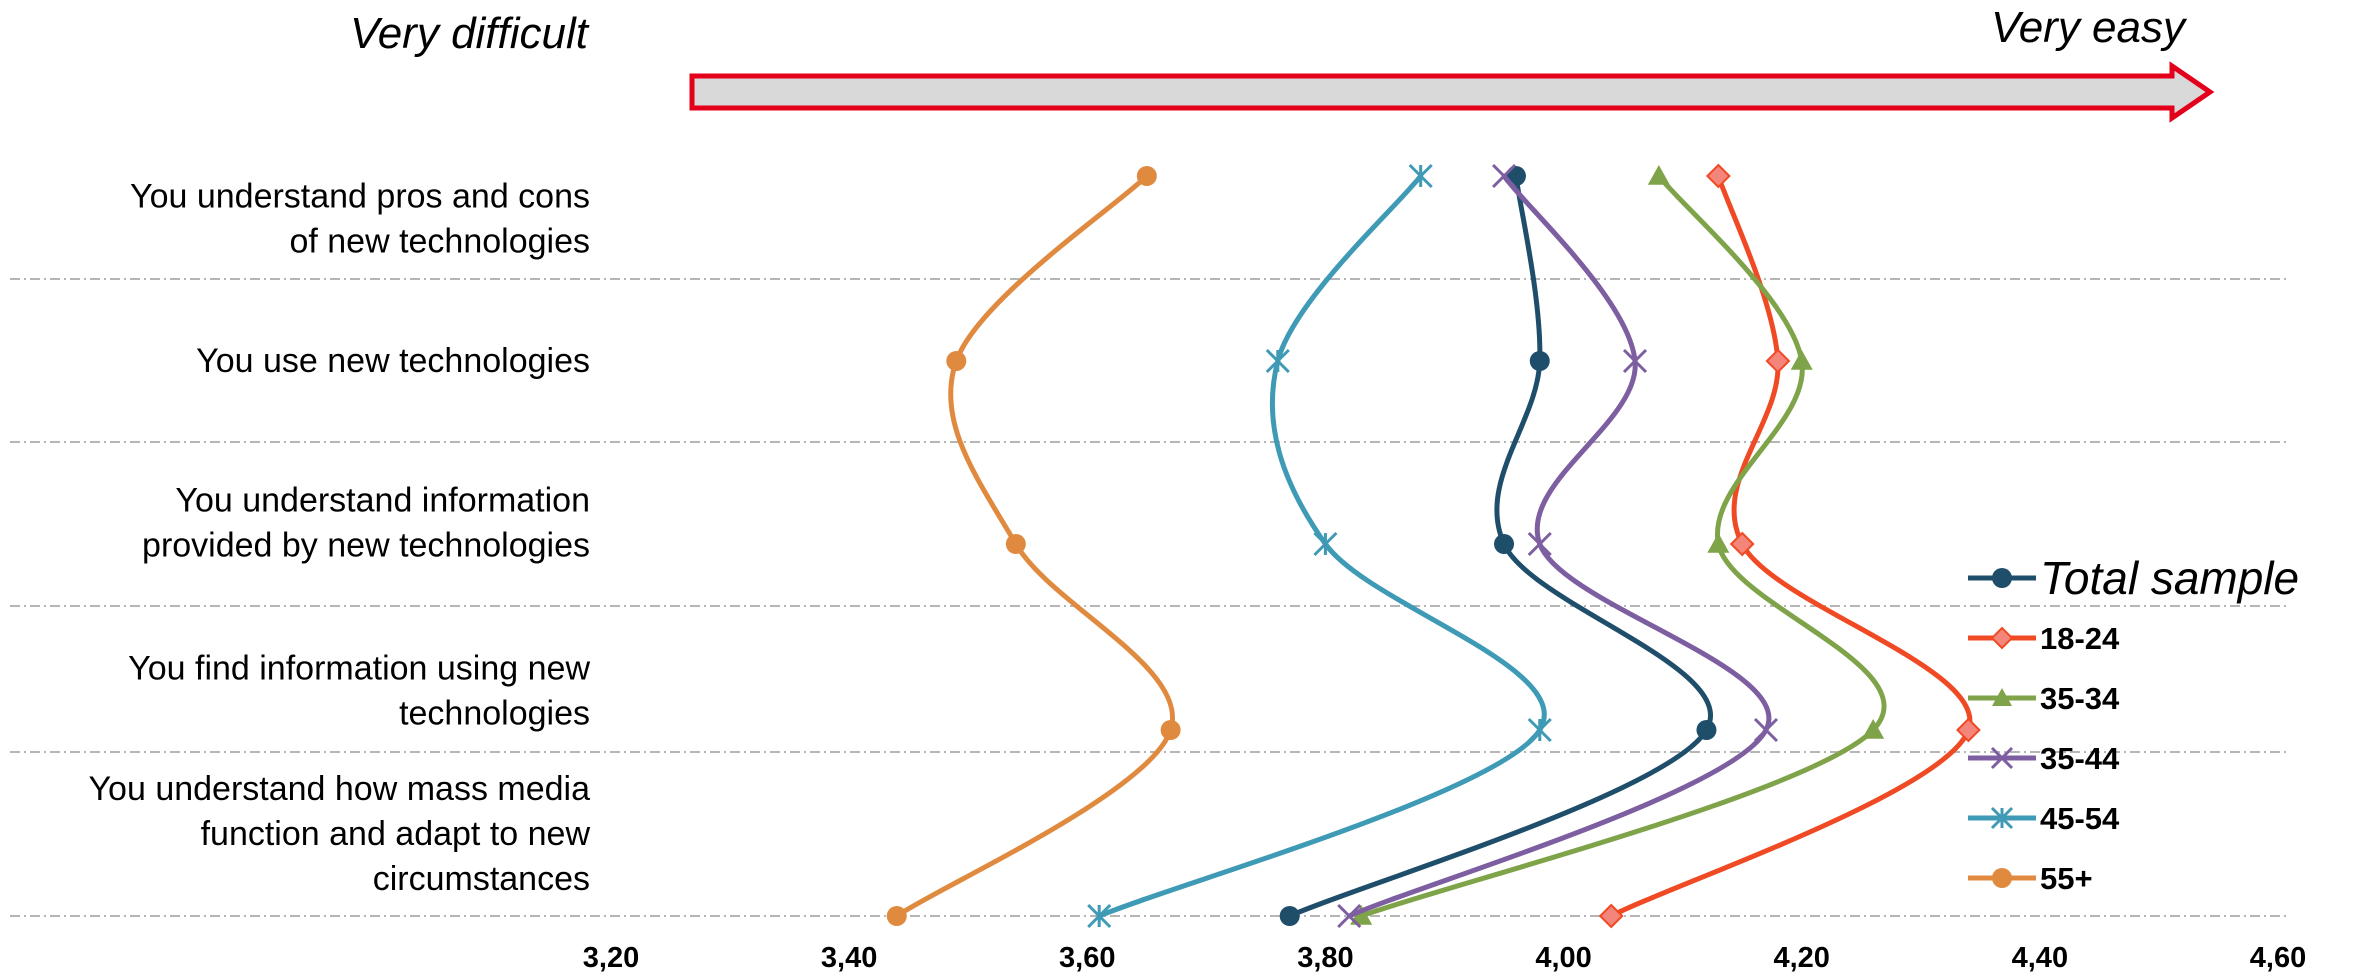 The width and height of the screenshot is (2353, 972). What do you see at coordinates (2066, 878) in the screenshot?
I see `legend-label: 55+` at bounding box center [2066, 878].